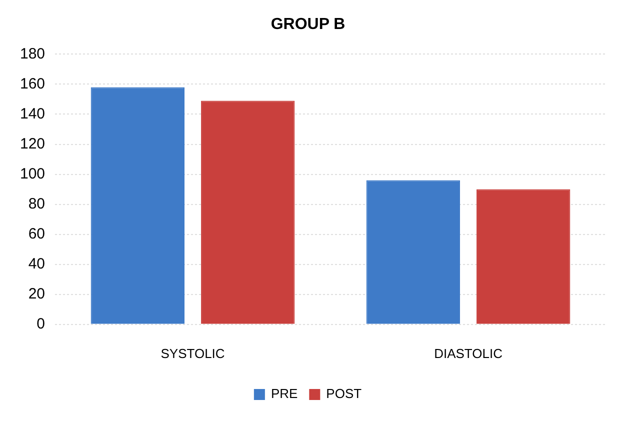 The height and width of the screenshot is (421, 636). Describe the element at coordinates (284, 394) in the screenshot. I see `legend-label: PRE` at that location.